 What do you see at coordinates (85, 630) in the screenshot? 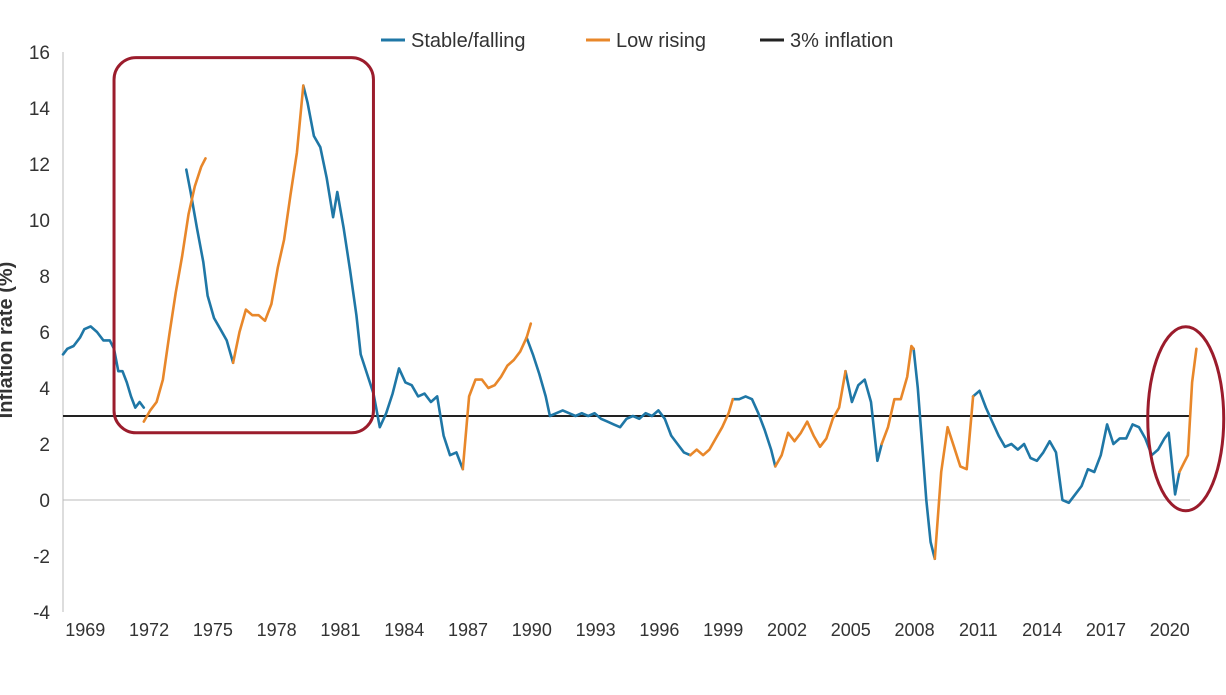
I see `x-tick-label: 1969` at bounding box center [85, 630].